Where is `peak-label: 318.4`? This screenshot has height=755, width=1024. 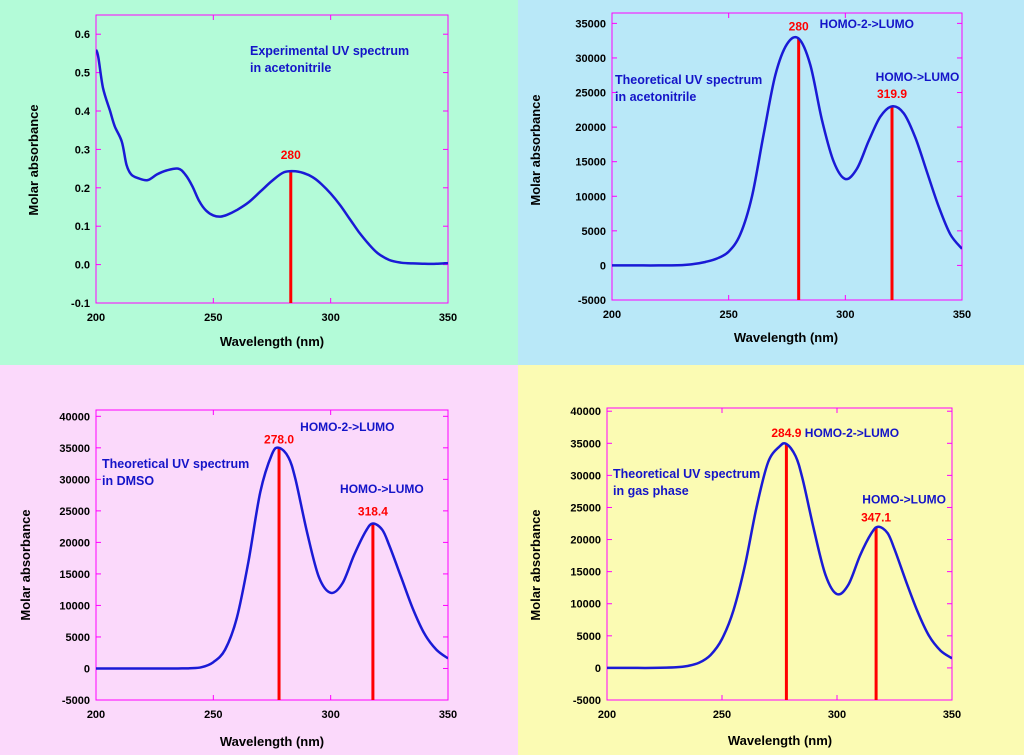
peak-label: 318.4 is located at coordinates (373, 511).